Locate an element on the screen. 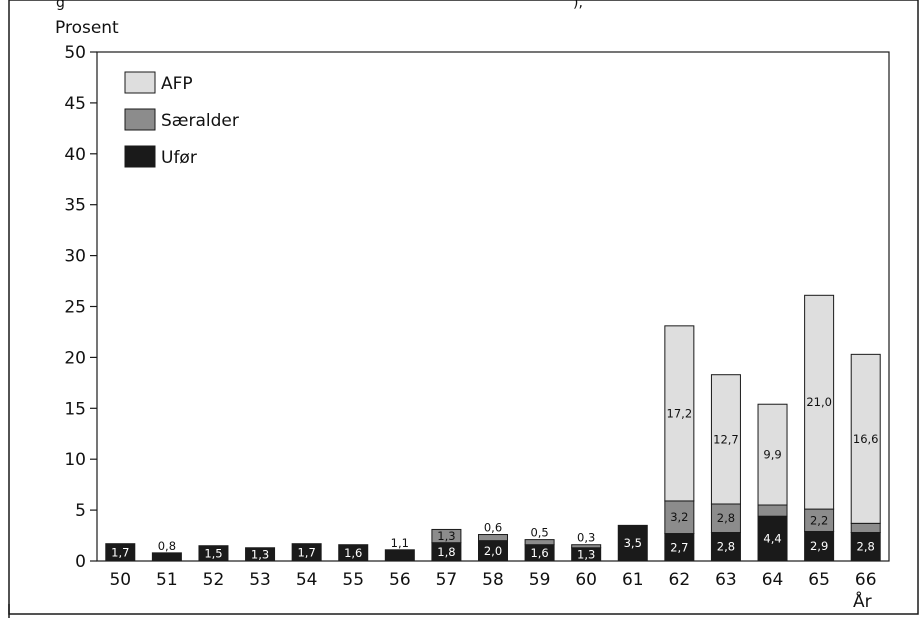  y-tick-label: 0 is located at coordinates (80, 562).